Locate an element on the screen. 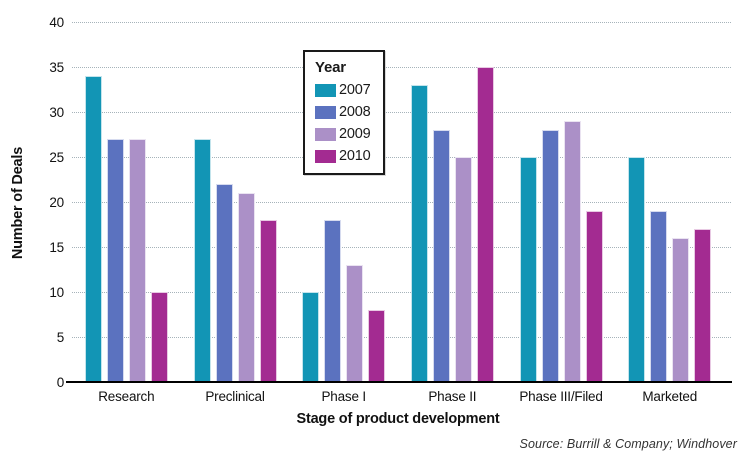 The image size is (744, 458). y-tick-25: 25 is located at coordinates (56, 157).